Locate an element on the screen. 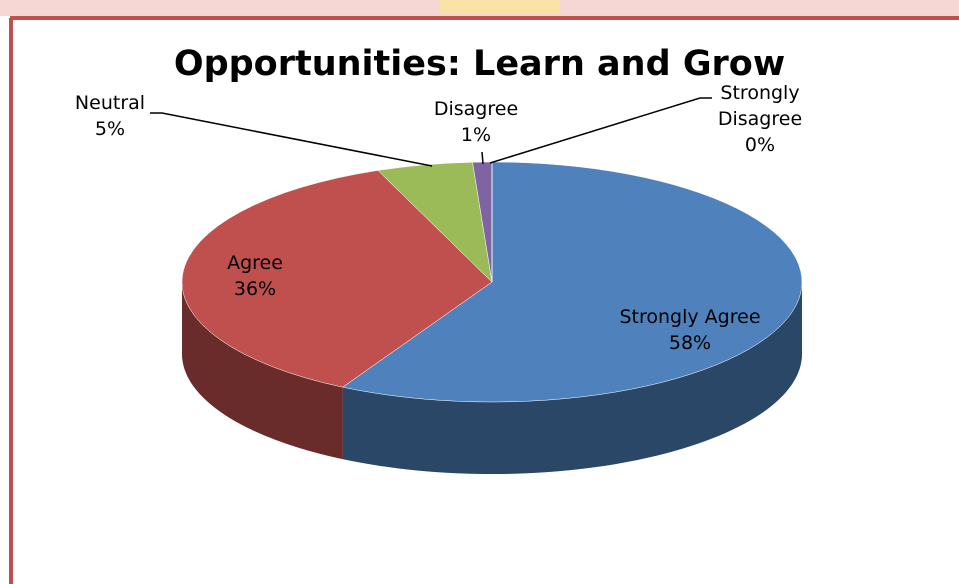 The image size is (959, 584). leader-lines is located at coordinates (431, 132).